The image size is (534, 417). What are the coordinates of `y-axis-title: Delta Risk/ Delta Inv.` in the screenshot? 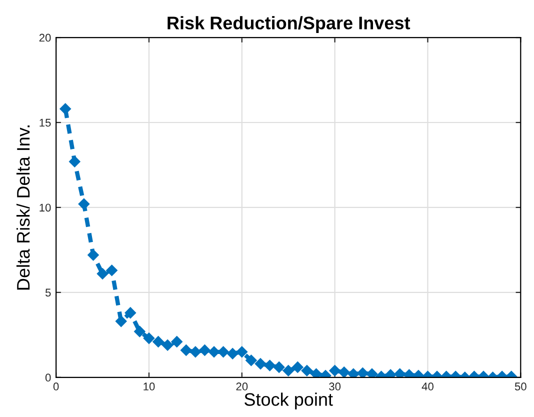 It's located at (23, 207).